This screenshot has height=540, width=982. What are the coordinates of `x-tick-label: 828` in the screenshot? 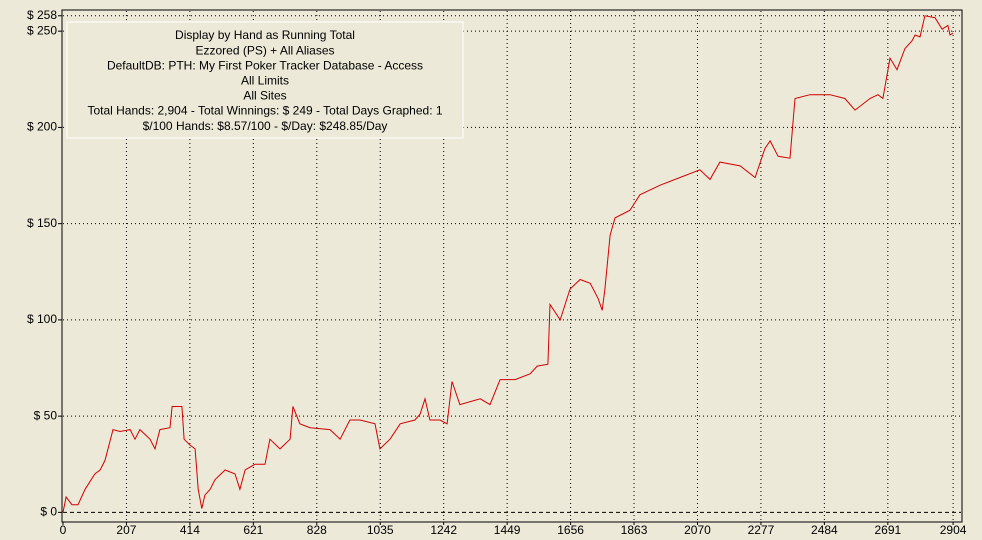 It's located at (317, 530).